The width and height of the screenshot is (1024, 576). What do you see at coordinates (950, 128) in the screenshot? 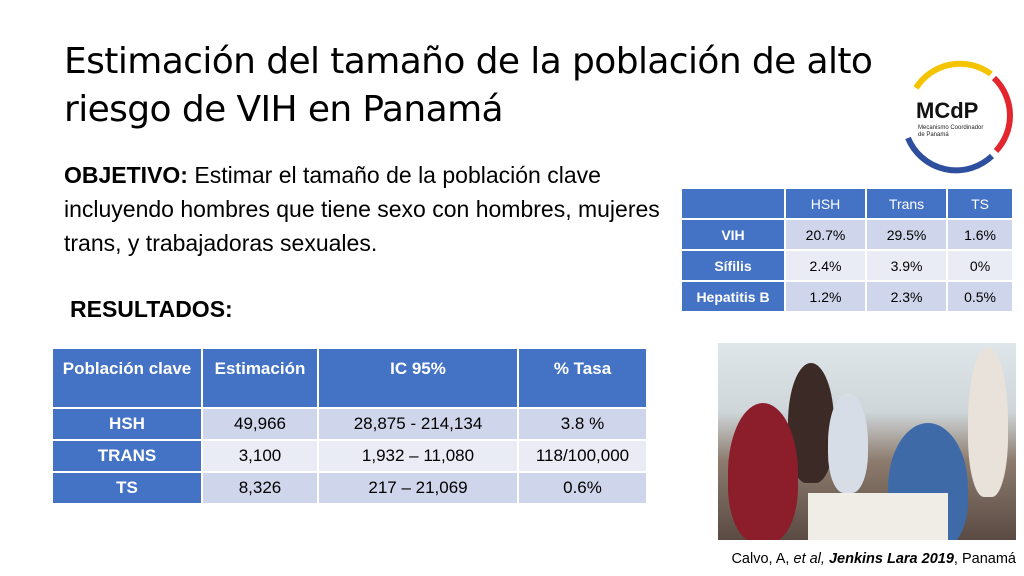
I see `logo-line1: Mecanismo Coordinador` at bounding box center [950, 128].